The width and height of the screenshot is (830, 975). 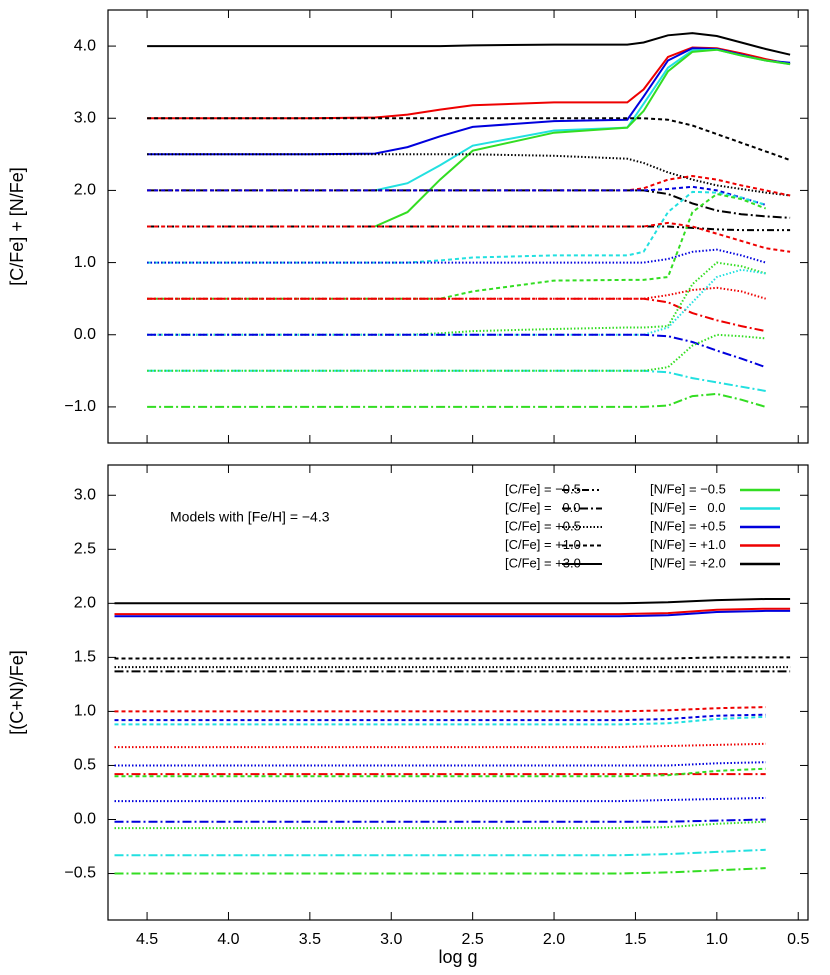 What do you see at coordinates (228, 939) in the screenshot?
I see `x-tick-label: 4.0` at bounding box center [228, 939].